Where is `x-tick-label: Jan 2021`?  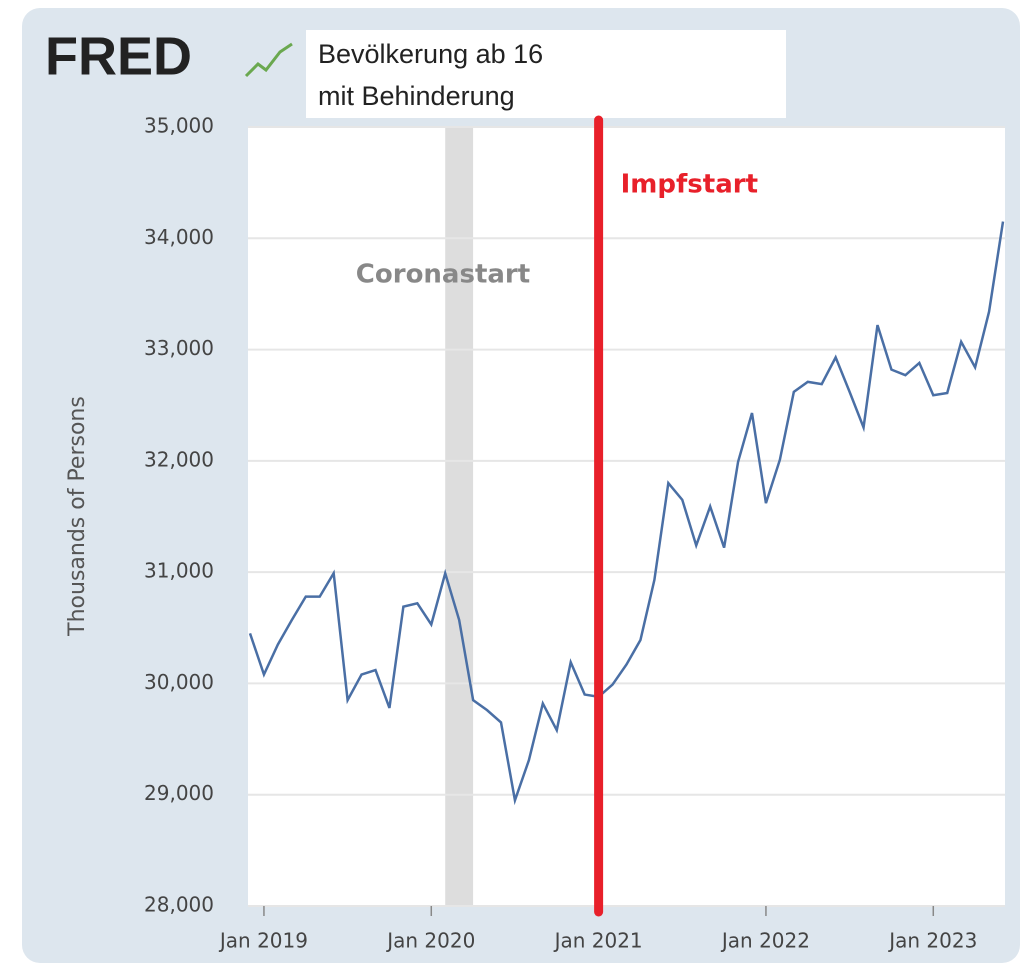 x-tick-label: Jan 2021 is located at coordinates (598, 941).